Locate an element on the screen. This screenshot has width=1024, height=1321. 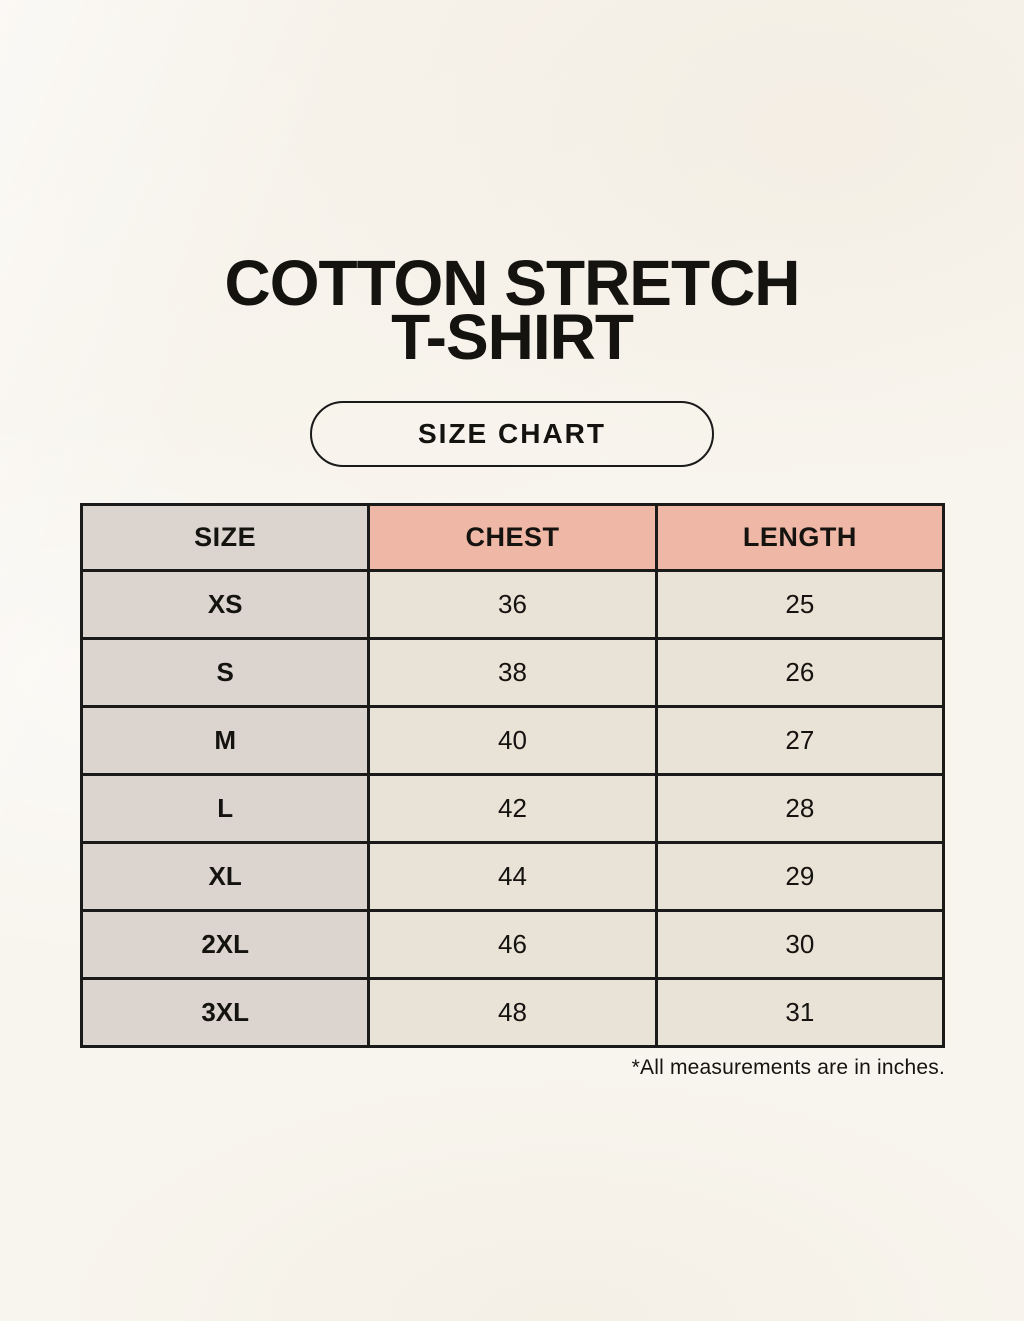
table-row: XS 36 25 is located at coordinates (512, 604).